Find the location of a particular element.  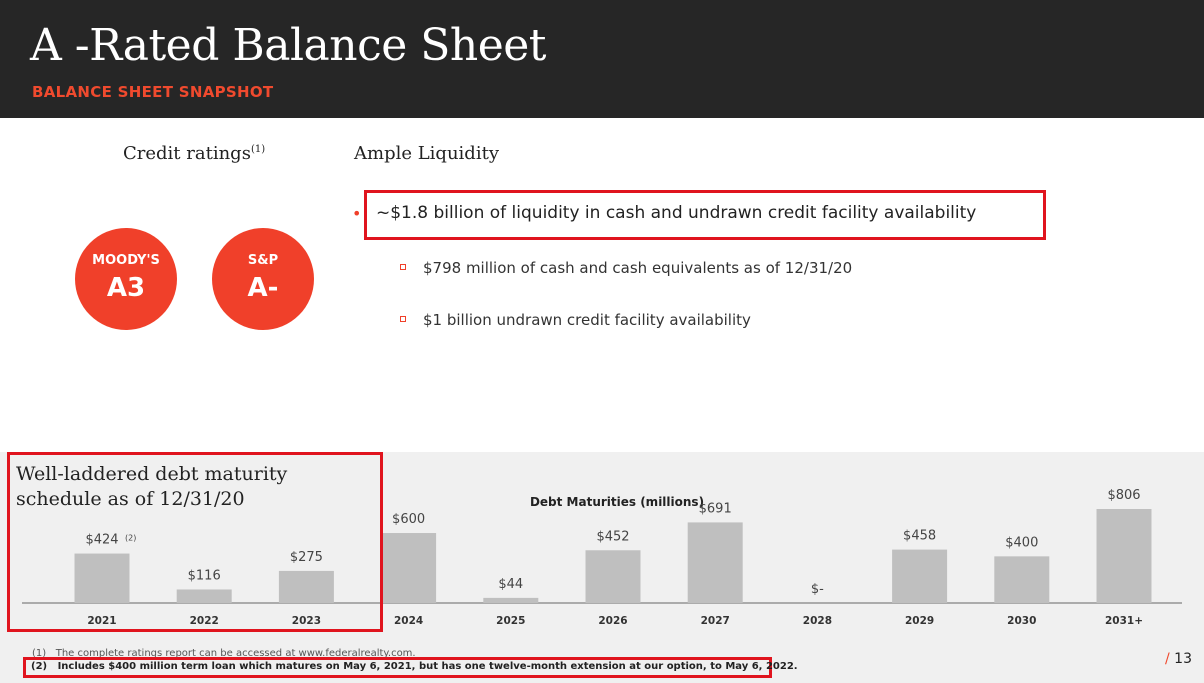

x-tick-label: 2024 is located at coordinates (408, 621).